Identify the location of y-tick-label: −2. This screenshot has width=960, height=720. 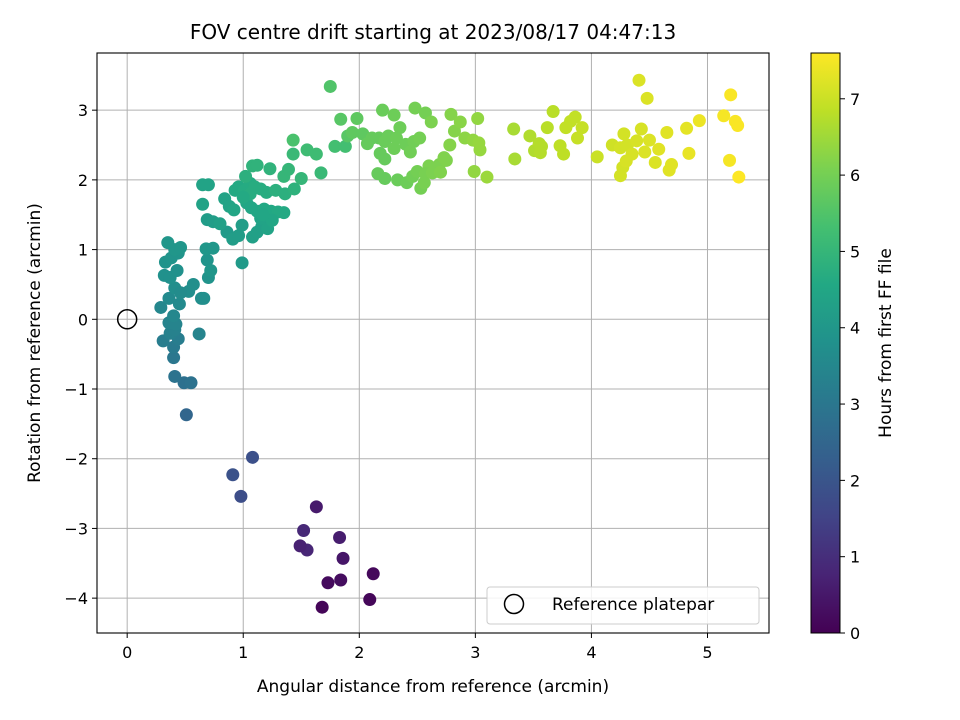
(76, 459).